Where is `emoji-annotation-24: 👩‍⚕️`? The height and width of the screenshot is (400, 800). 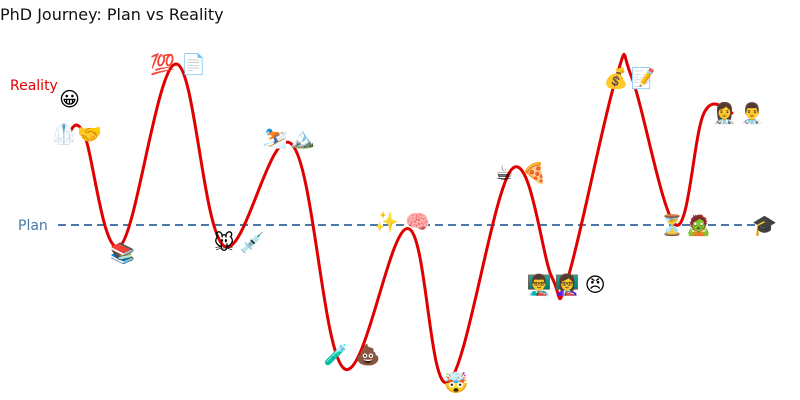 emoji-annotation-24: 👩‍⚕️ is located at coordinates (724, 113).